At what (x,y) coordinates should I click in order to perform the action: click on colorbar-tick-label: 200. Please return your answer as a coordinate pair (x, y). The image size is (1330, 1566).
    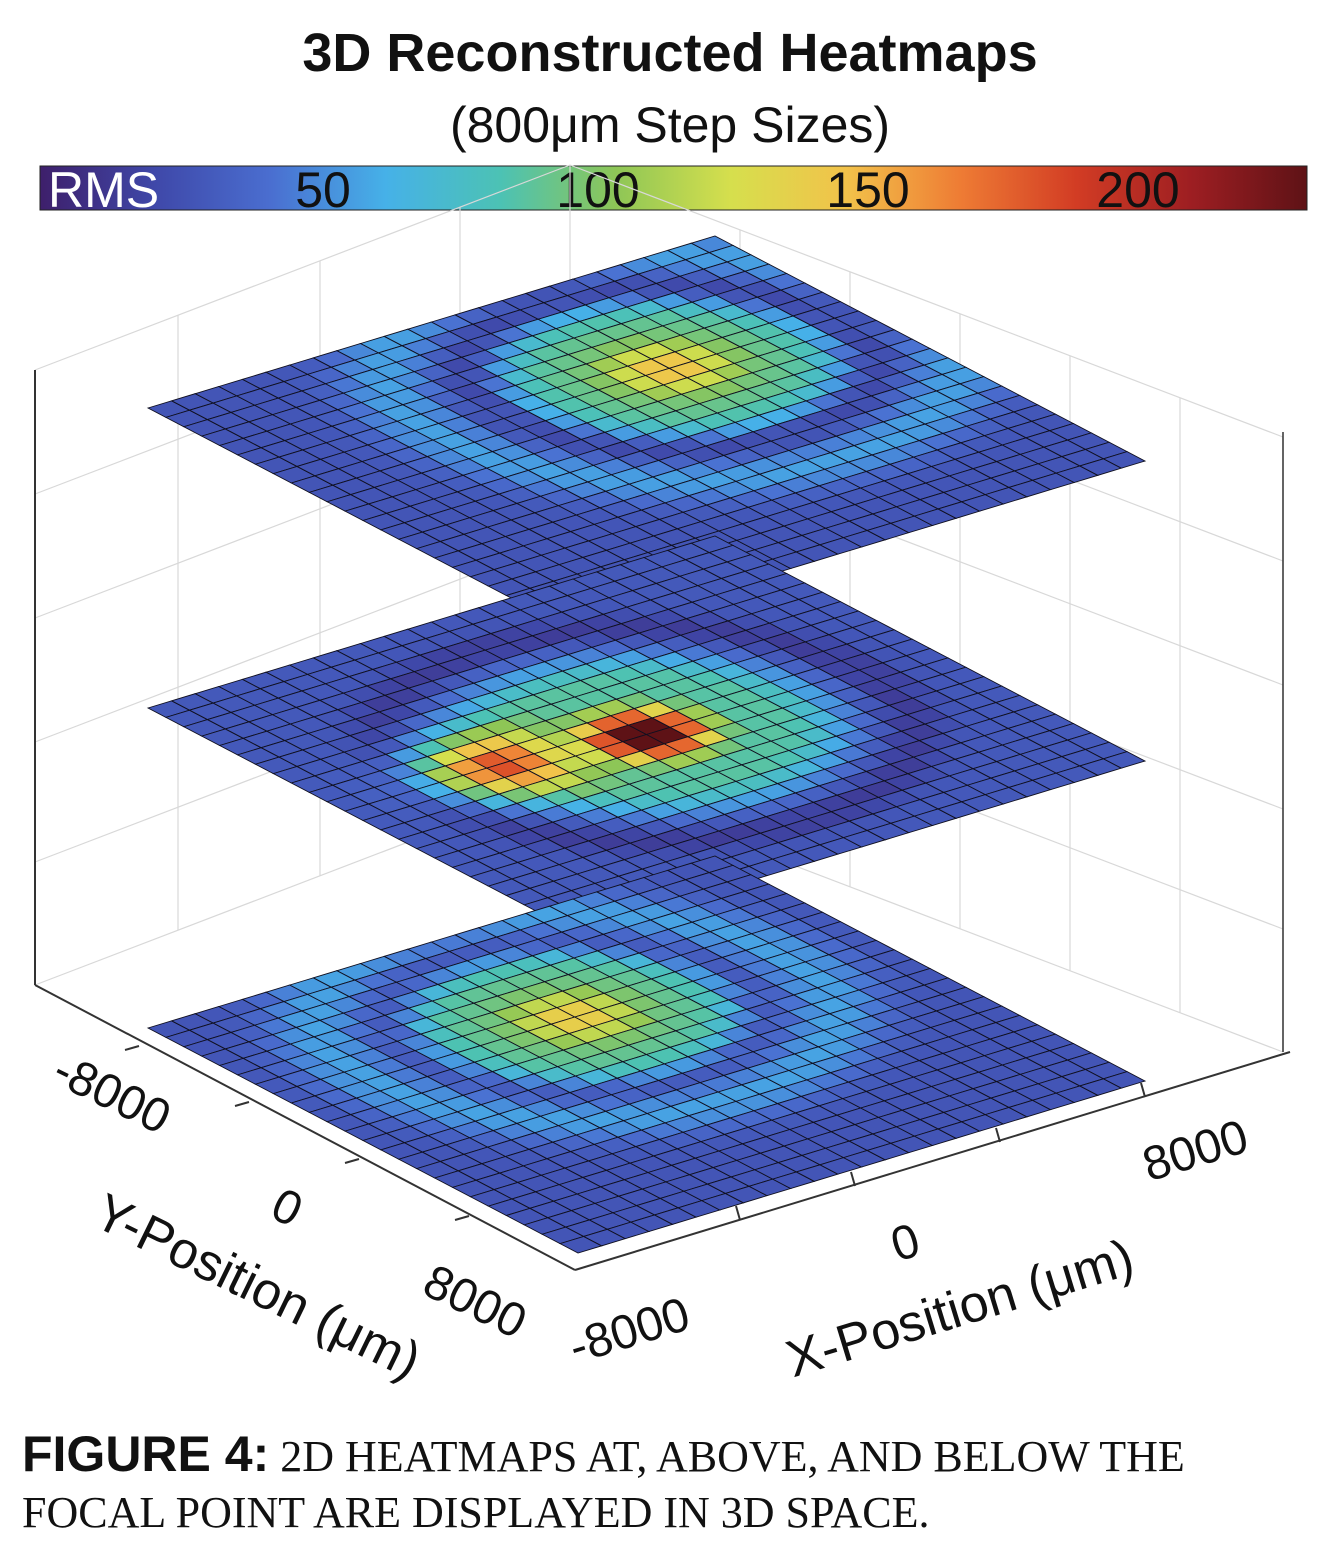
    Looking at the image, I should click on (1137, 190).